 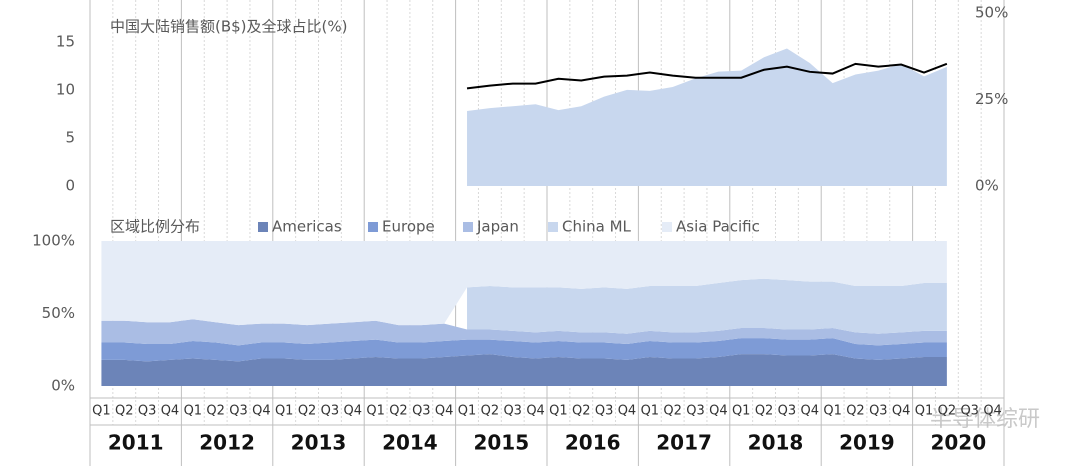 What do you see at coordinates (718, 227) in the screenshot?
I see `legend-label: Asia Pacific` at bounding box center [718, 227].